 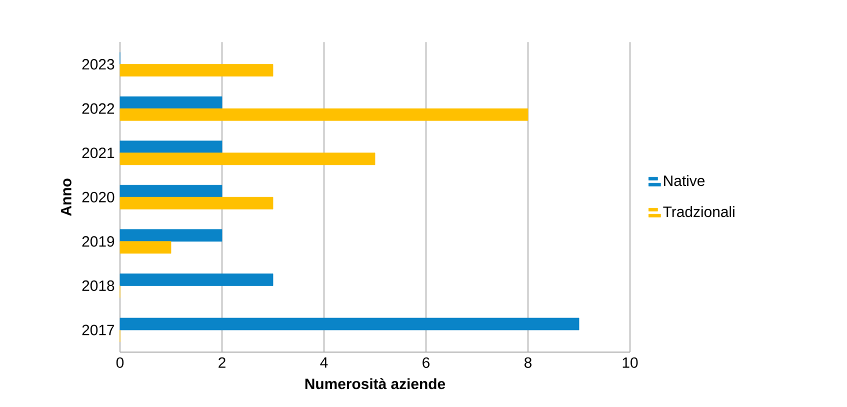 What do you see at coordinates (222, 362) in the screenshot?
I see `x-tick-label: 2` at bounding box center [222, 362].